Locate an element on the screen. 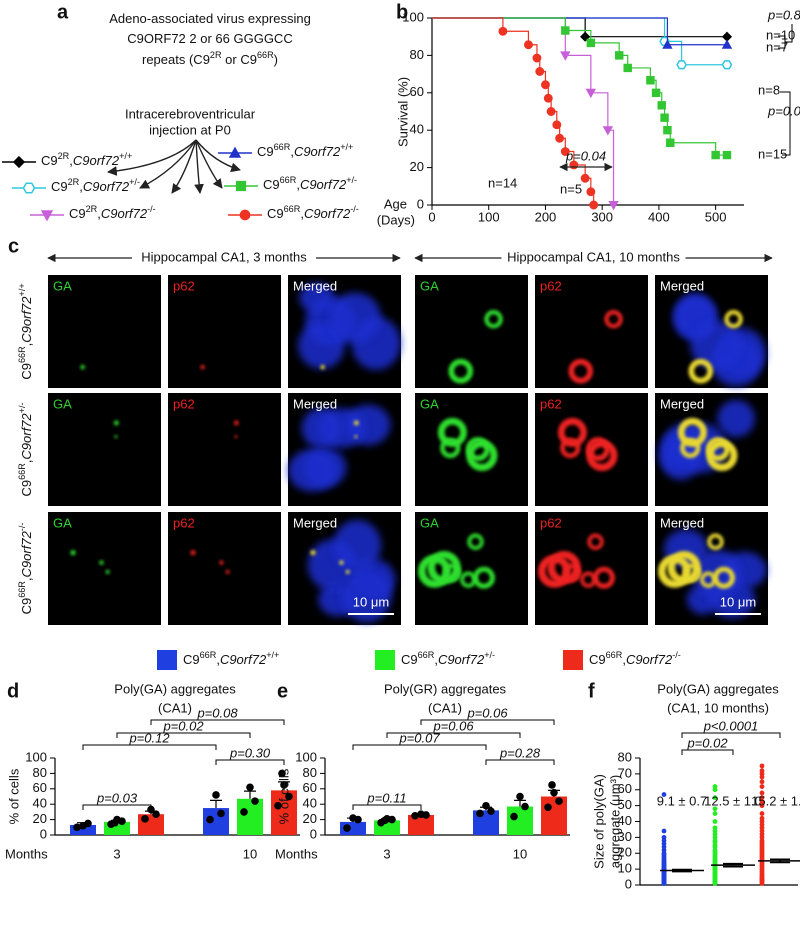 The height and width of the screenshot is (935, 800). row-label: C966R,C9orf72-/- is located at coordinates (25, 569).